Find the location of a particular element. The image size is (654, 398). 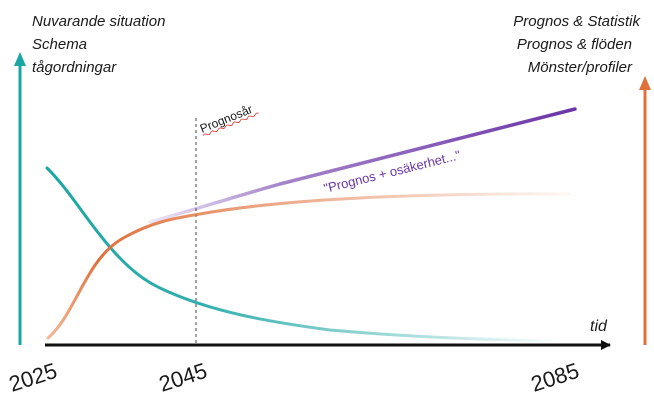

left-axis-arrow is located at coordinates (20, 198).